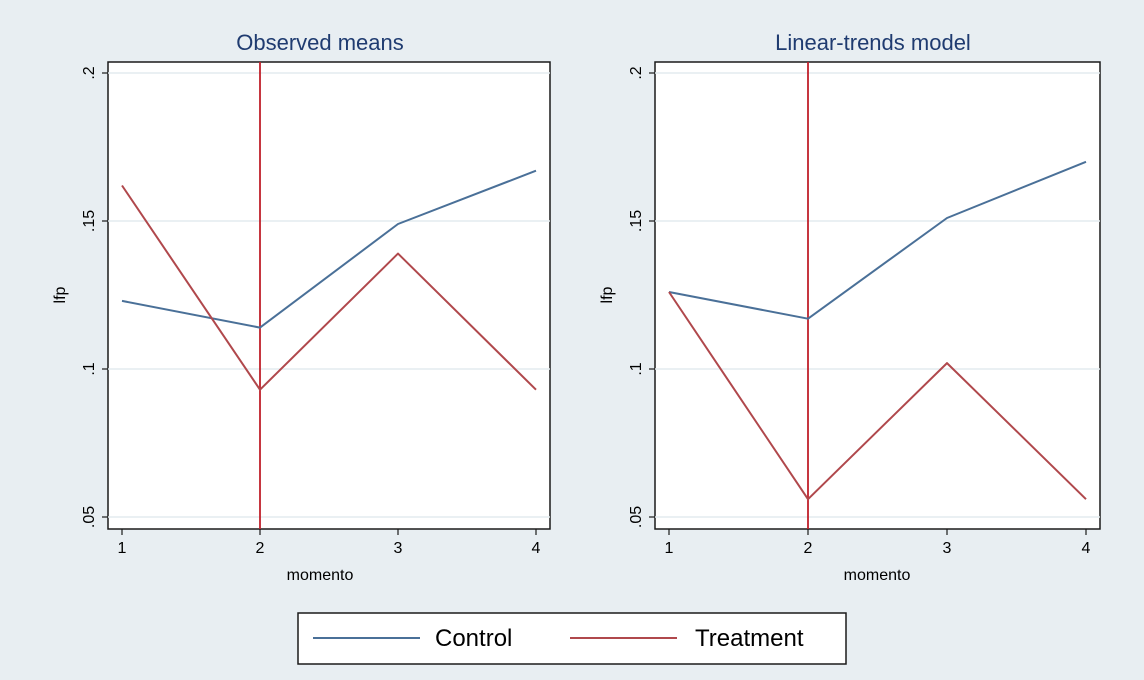  I want to click on panel-title: Observed means, so click(320, 42).